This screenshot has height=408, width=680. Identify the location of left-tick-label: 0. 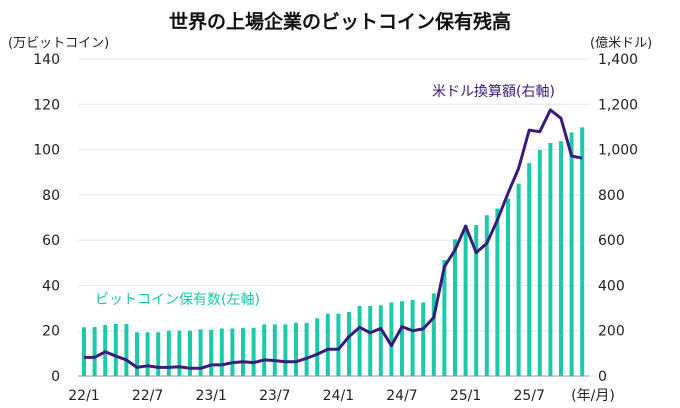
(55, 377).